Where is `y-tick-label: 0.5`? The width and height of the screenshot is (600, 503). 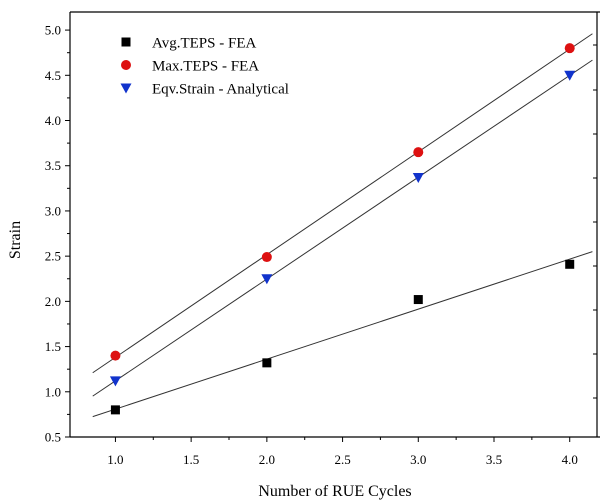 y-tick-label: 0.5 is located at coordinates (53, 437).